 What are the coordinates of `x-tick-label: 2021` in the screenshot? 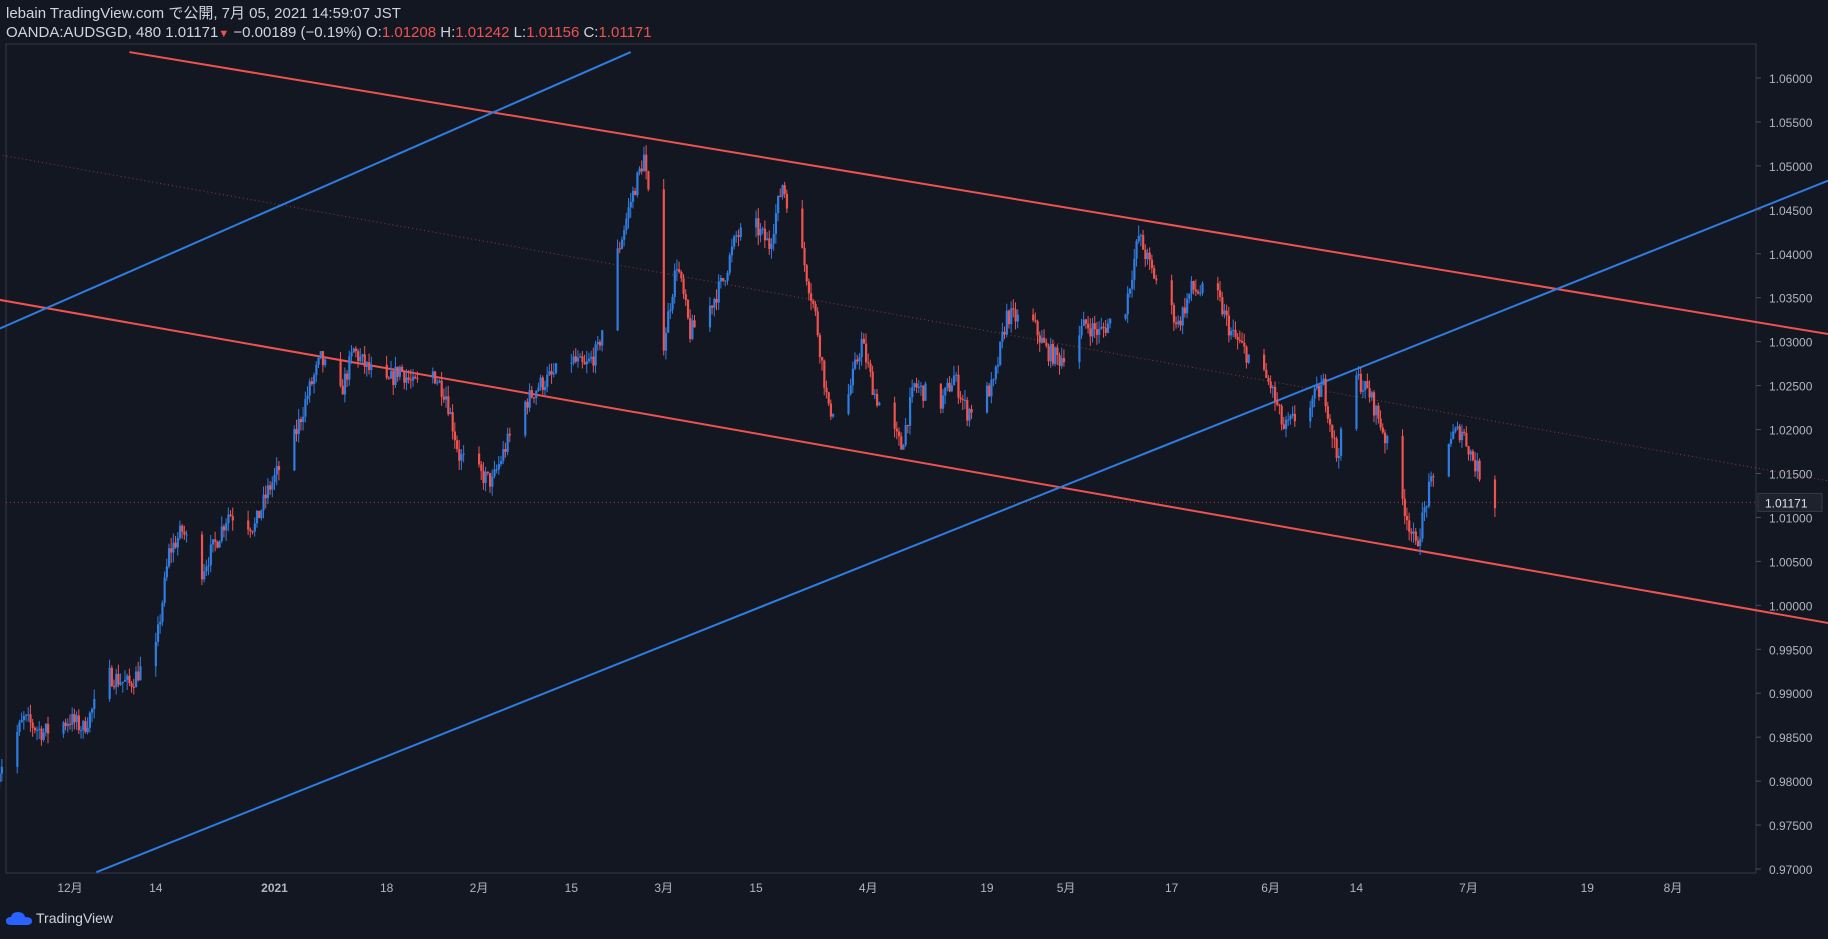 It's located at (274, 888).